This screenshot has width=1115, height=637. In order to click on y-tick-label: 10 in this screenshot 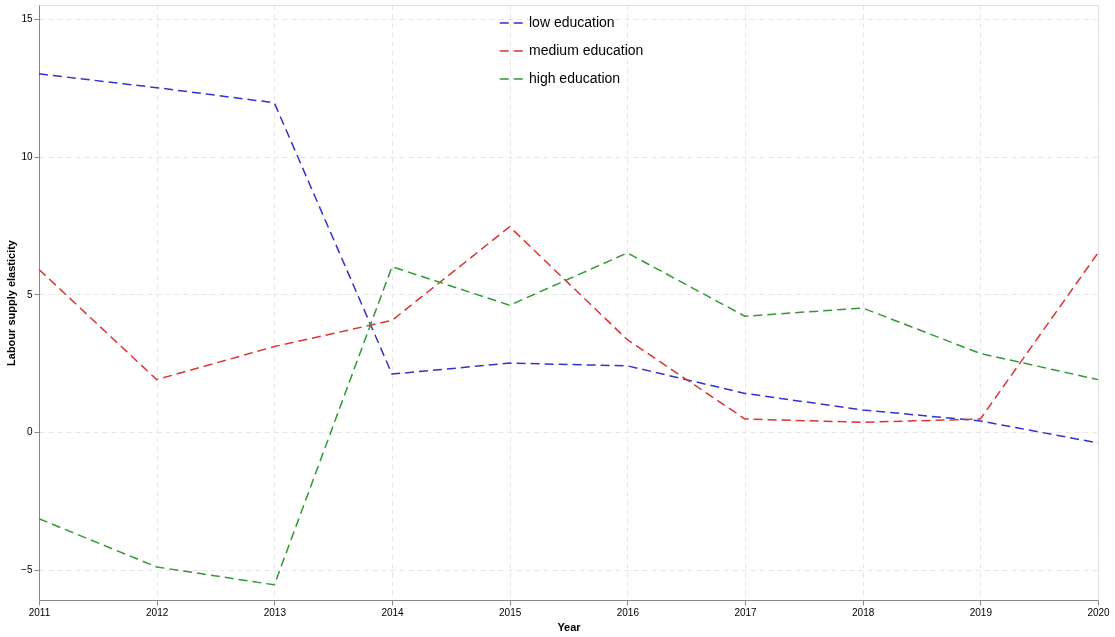, I will do `click(27, 156)`.